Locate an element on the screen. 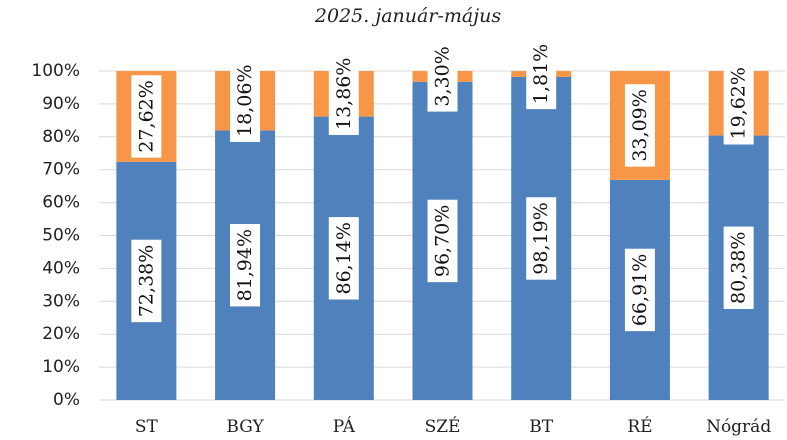 The image size is (787, 440). data-label: 72,38% is located at coordinates (146, 281).